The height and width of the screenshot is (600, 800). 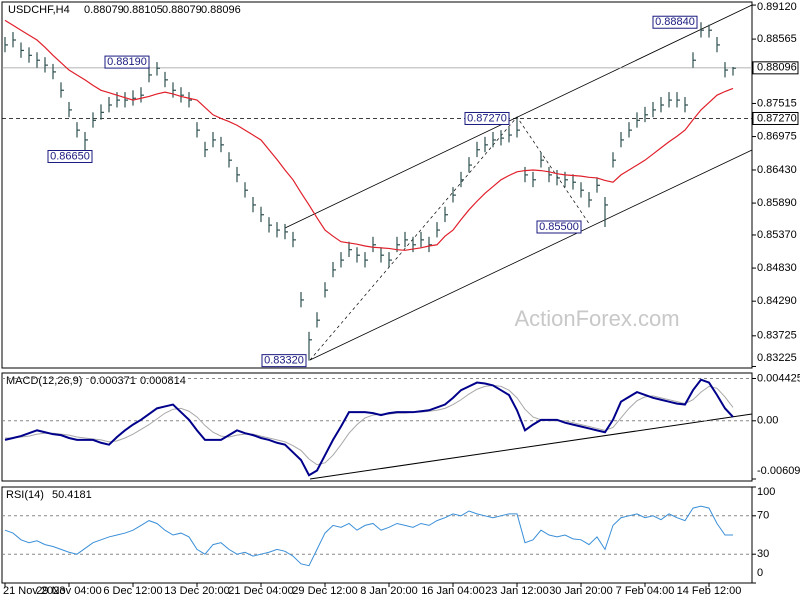 I want to click on symbol: USDCHF,H4, so click(x=39, y=10).